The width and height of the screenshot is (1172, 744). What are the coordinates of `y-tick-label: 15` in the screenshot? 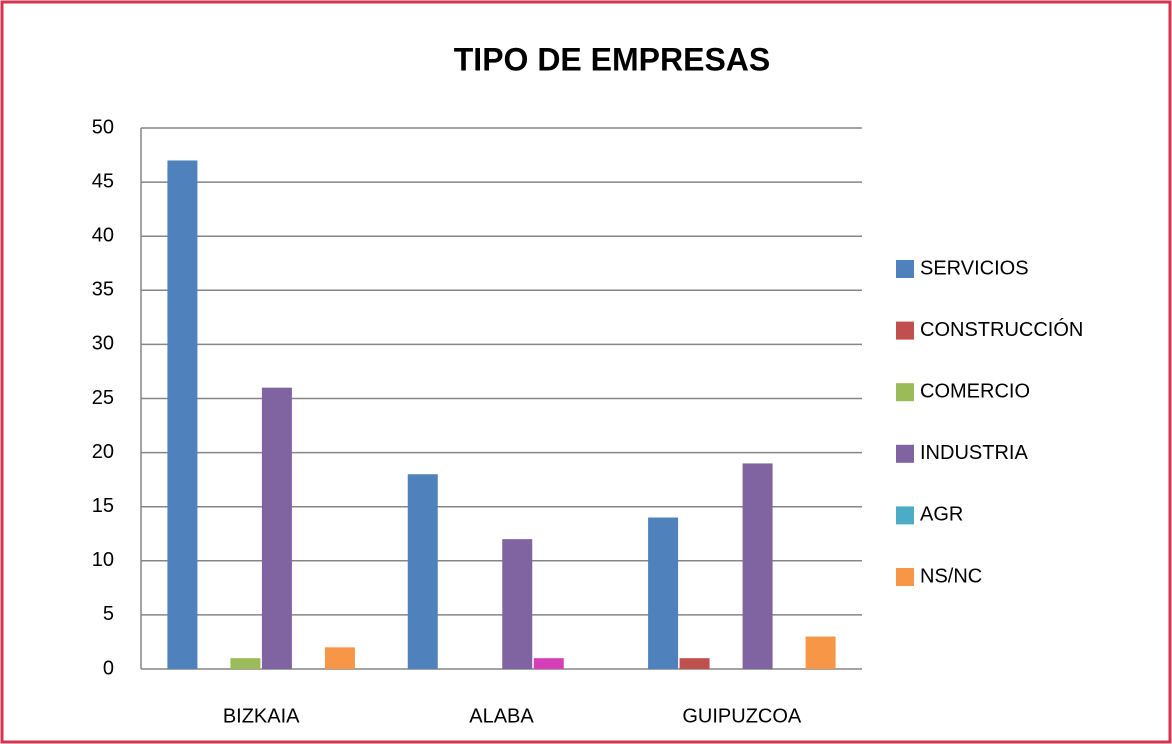 It's located at (103, 506).